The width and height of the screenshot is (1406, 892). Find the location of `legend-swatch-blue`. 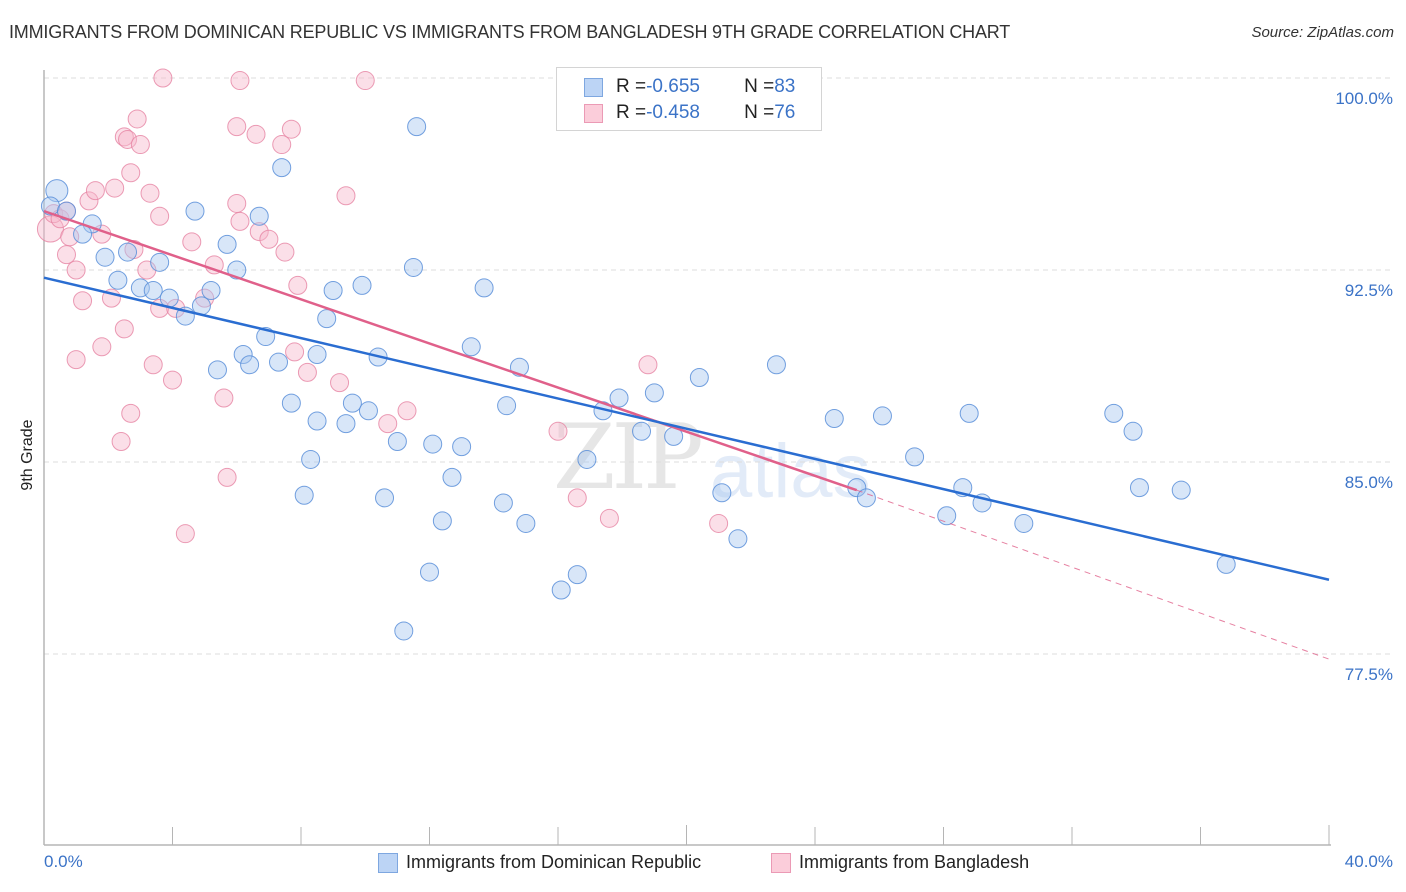

legend-swatch-blue is located at coordinates (593, 87).